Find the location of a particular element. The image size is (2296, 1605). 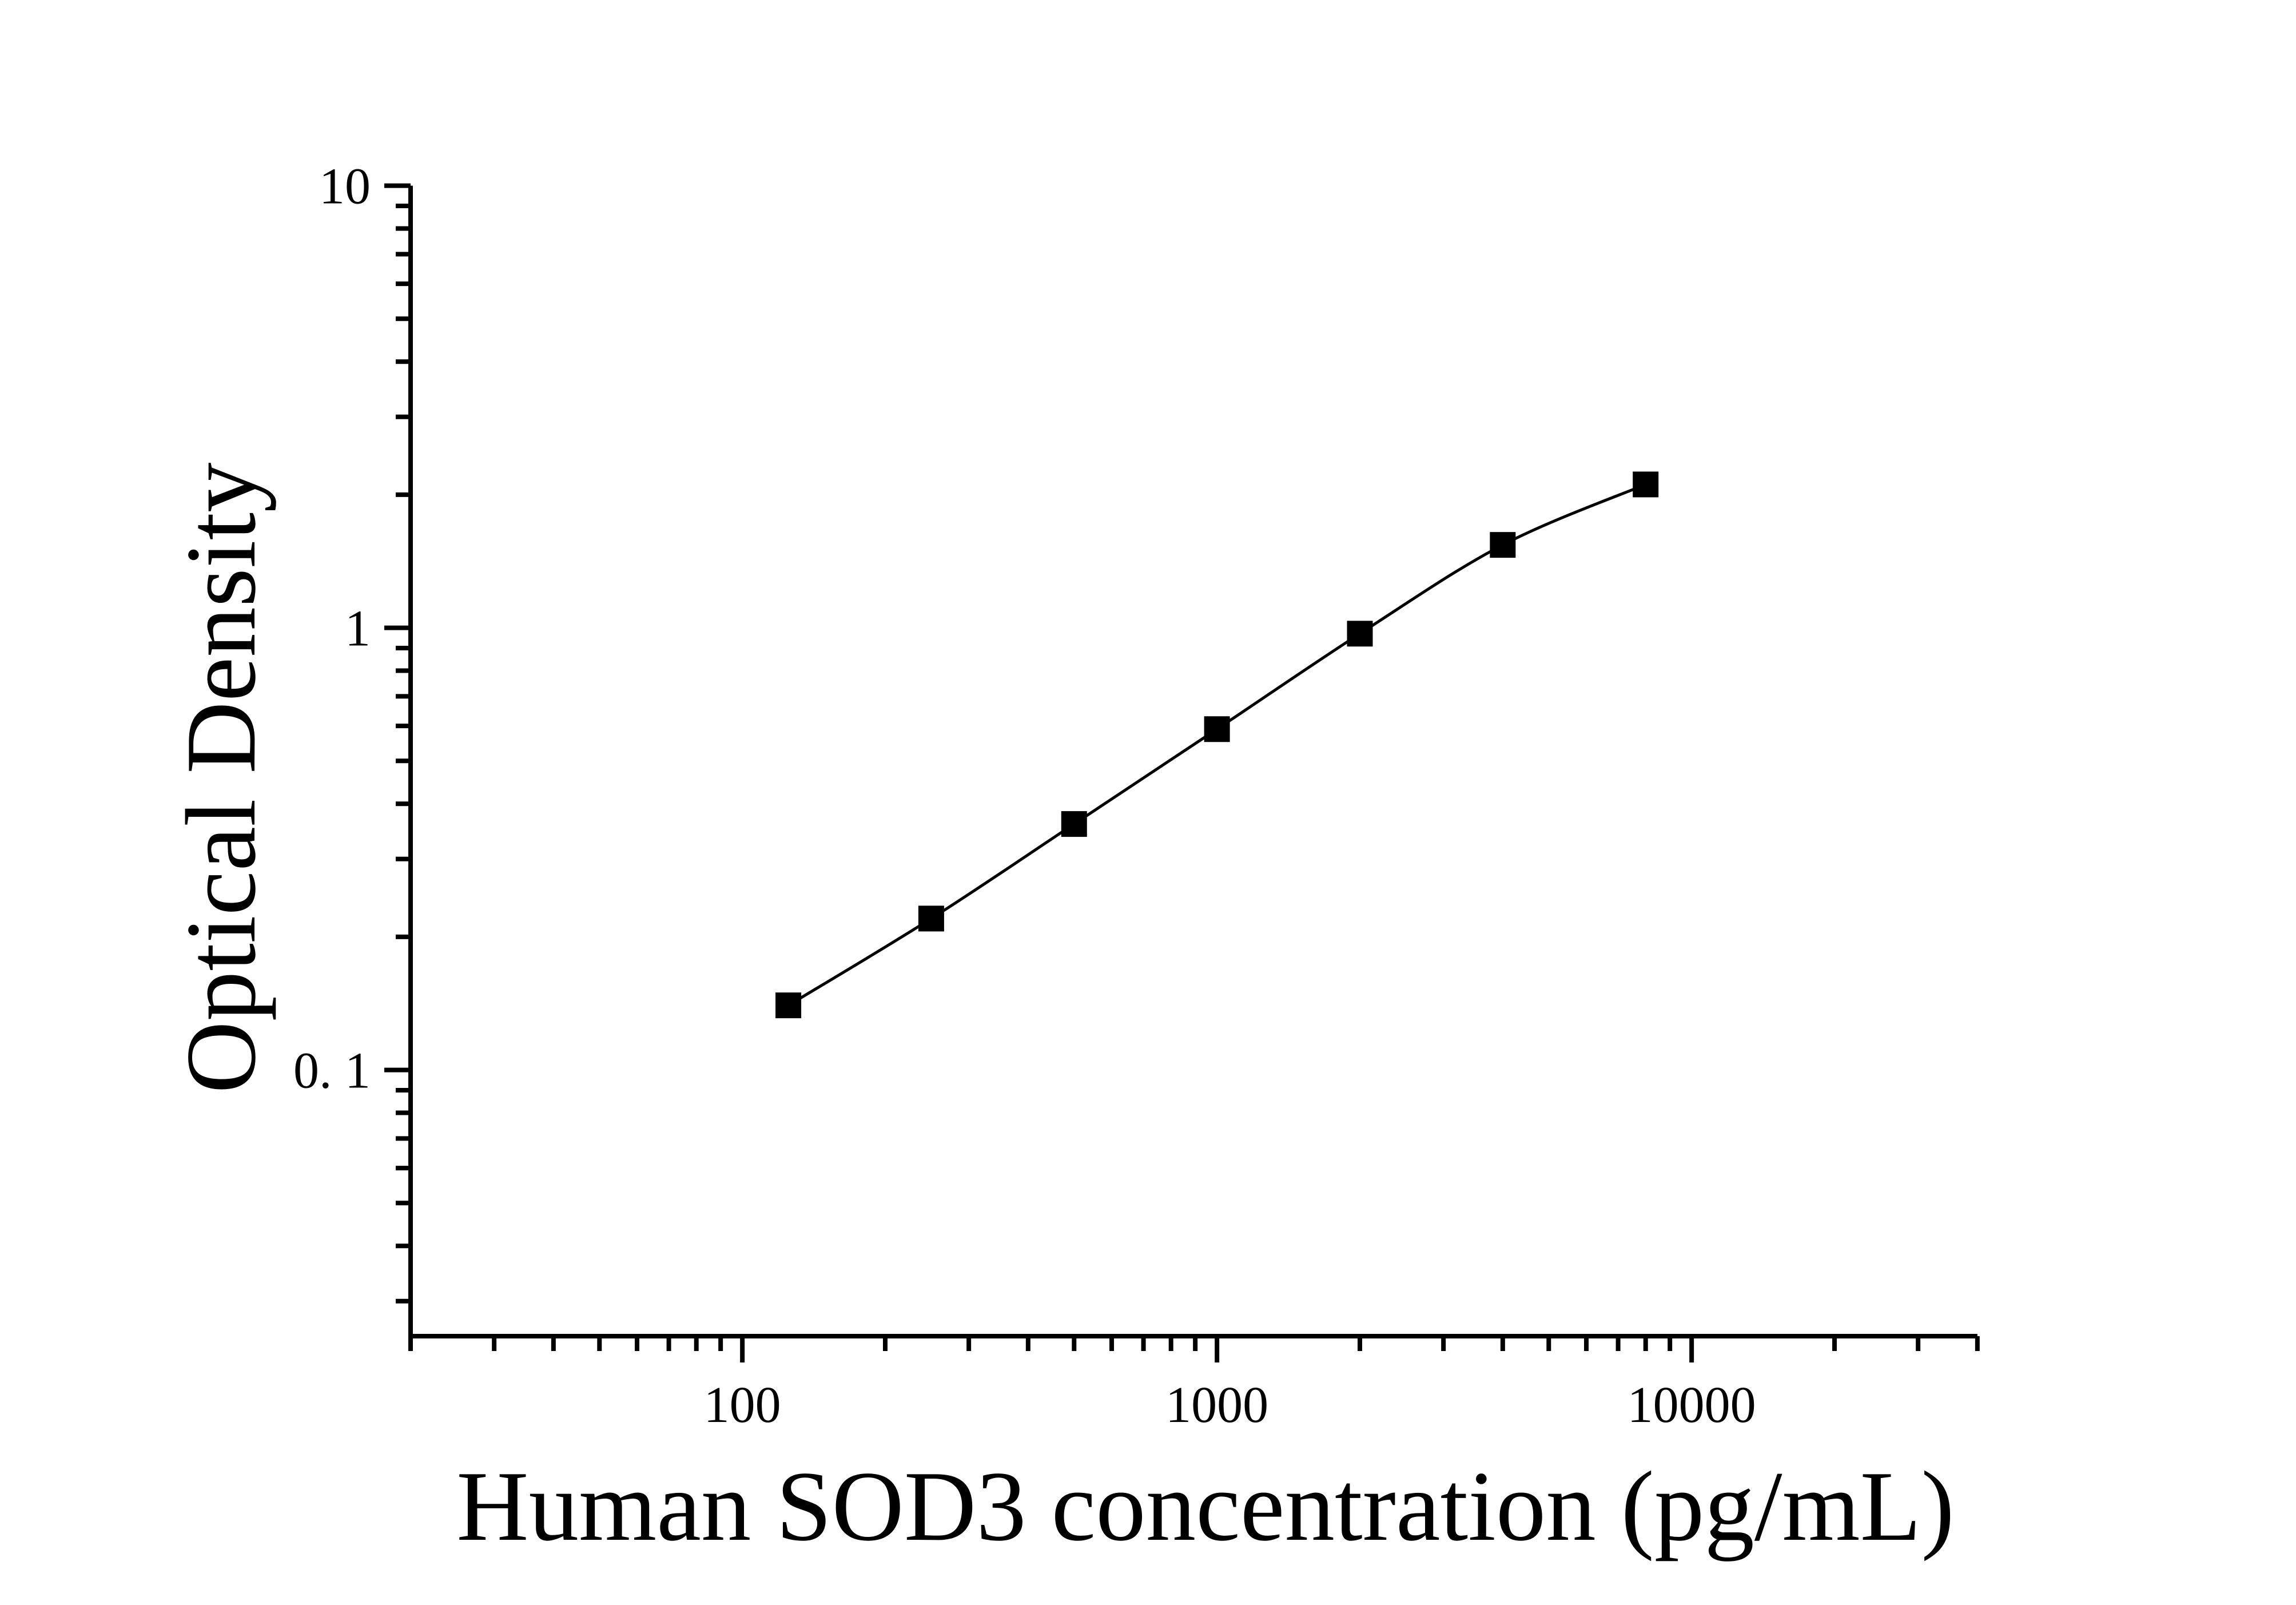

y-tick-label: 1 is located at coordinates (358, 629).